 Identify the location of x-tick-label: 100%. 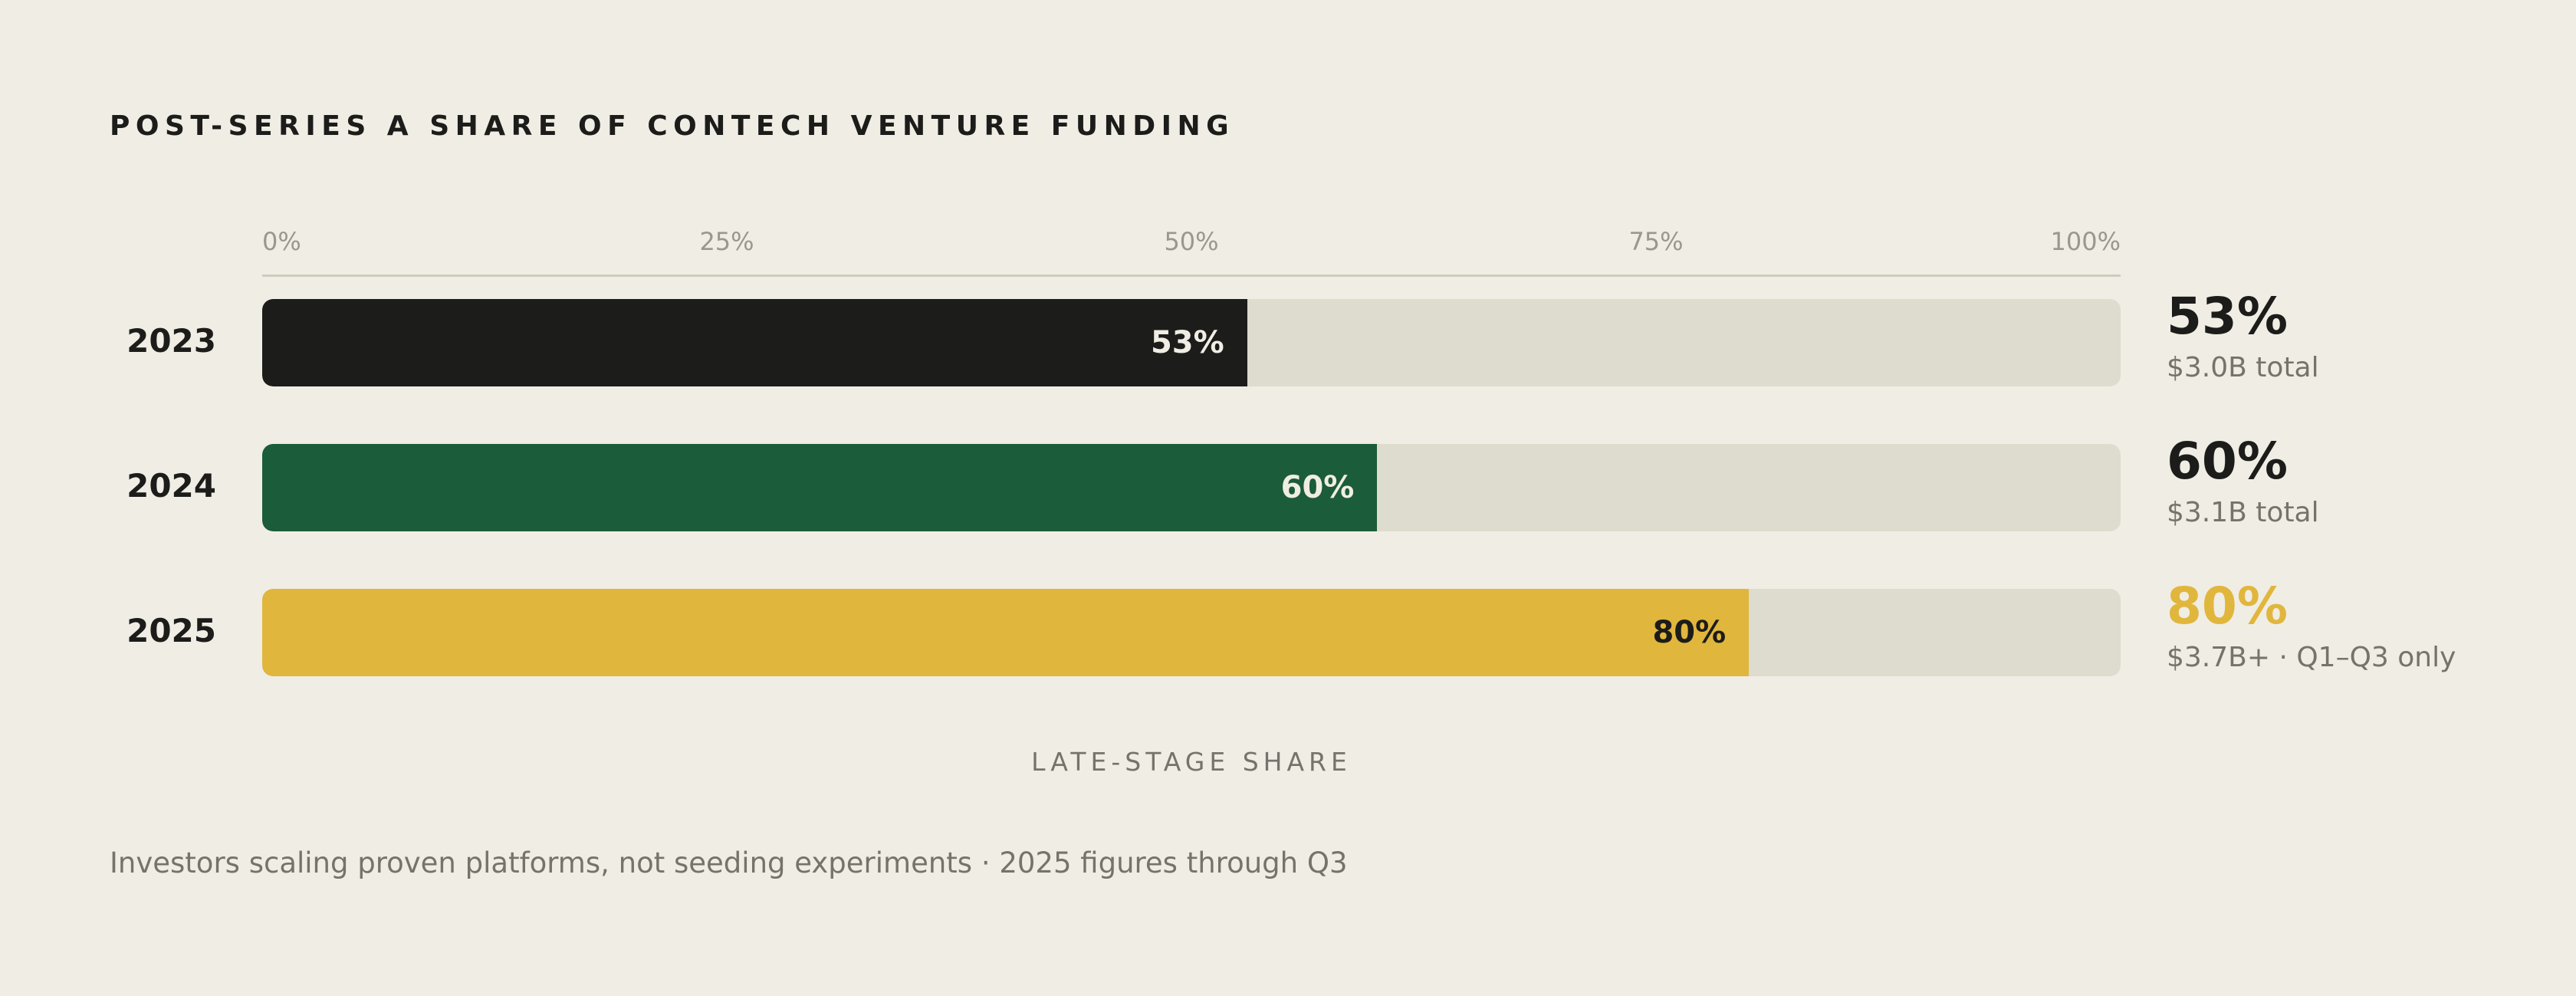
(2086, 241).